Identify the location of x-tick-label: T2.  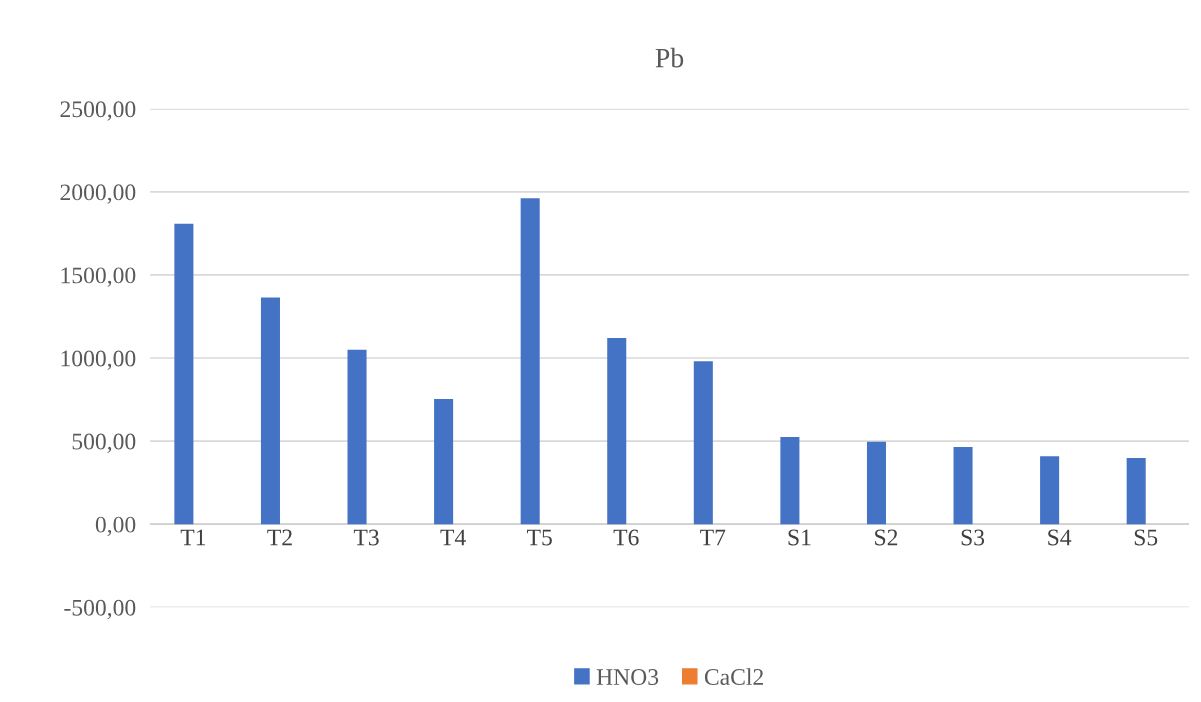
(279, 537).